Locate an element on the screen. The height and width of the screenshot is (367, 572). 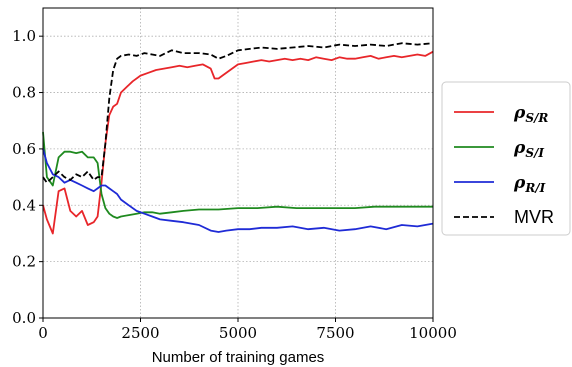
y-tick-label: 0.2 is located at coordinates (24, 262).